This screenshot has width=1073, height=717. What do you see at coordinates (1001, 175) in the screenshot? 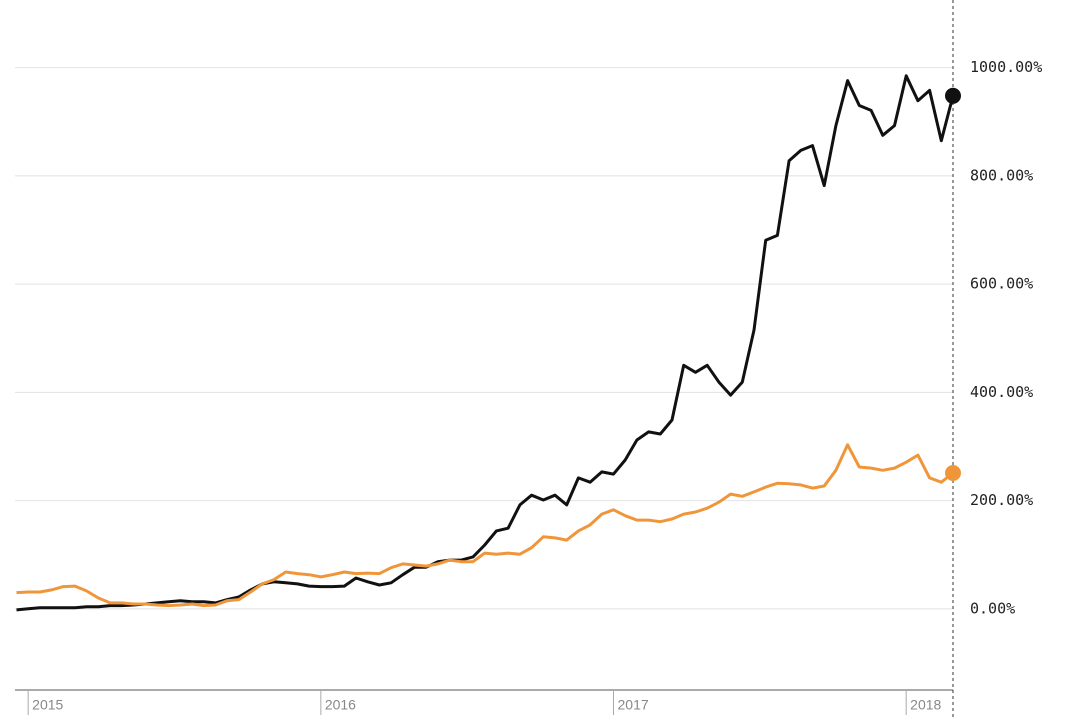
I see `y-tick-label: 800.00%` at bounding box center [1001, 175].